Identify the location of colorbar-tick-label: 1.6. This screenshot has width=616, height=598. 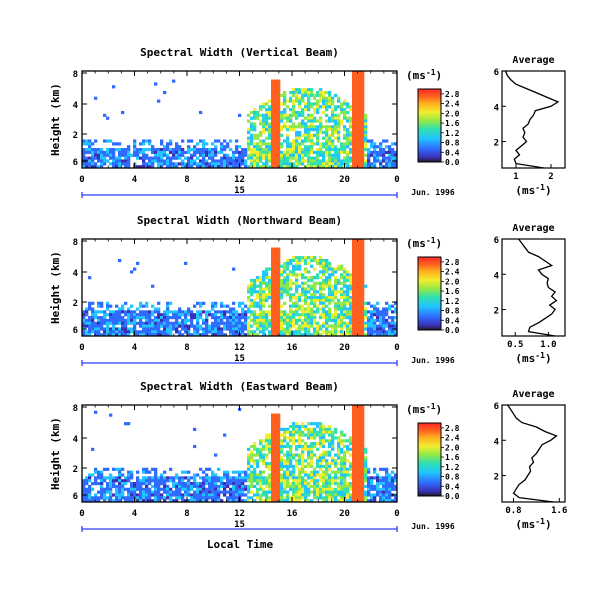
(452, 123).